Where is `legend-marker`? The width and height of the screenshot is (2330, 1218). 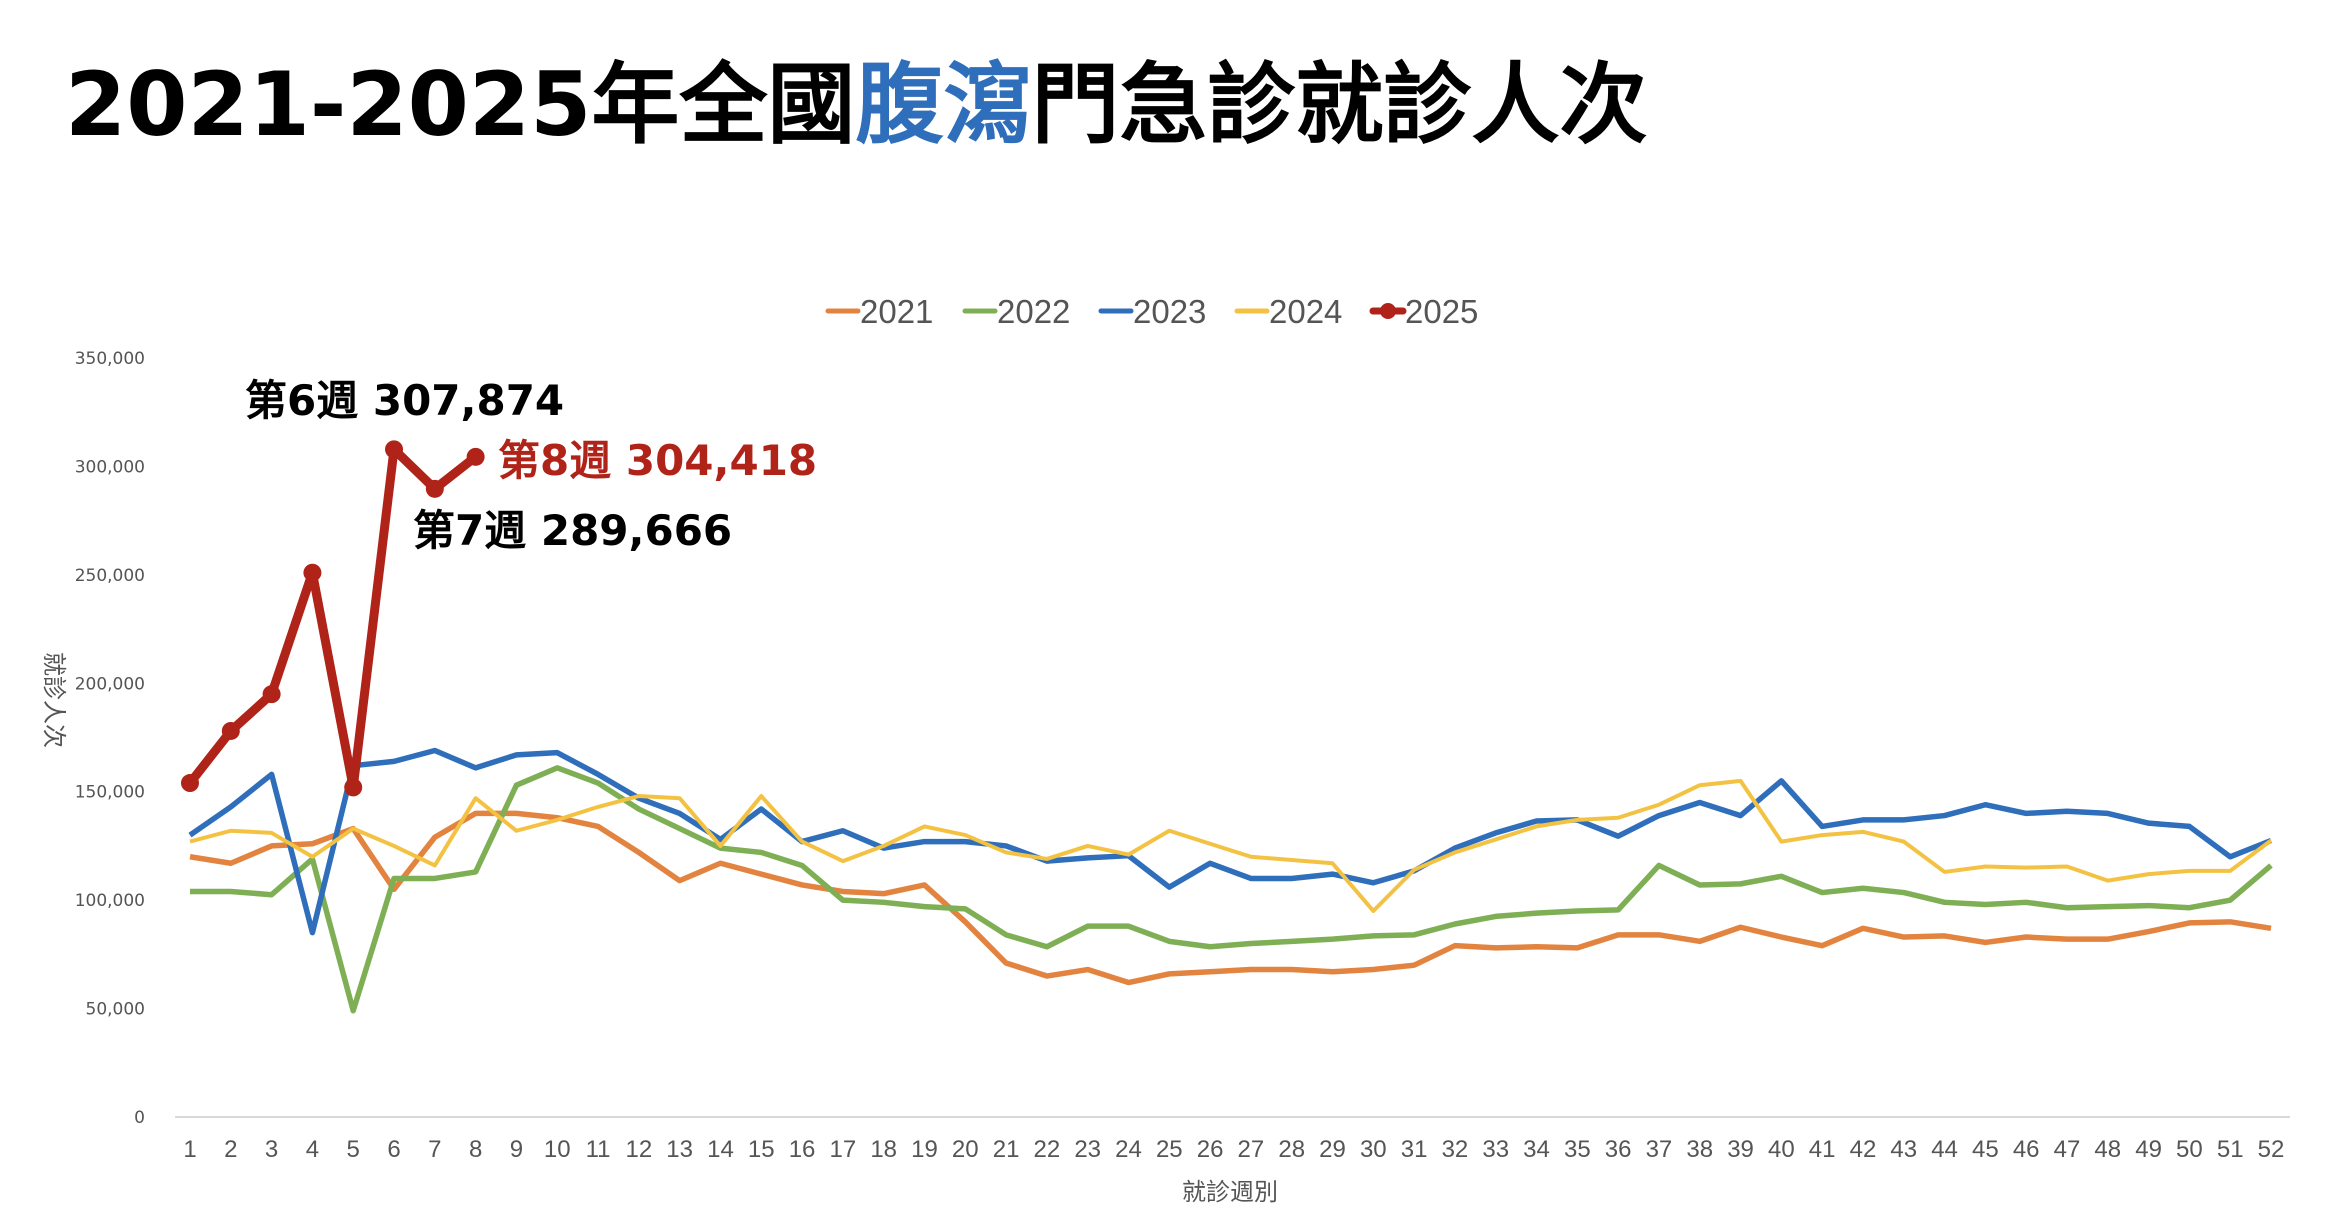
legend-marker is located at coordinates (1388, 311).